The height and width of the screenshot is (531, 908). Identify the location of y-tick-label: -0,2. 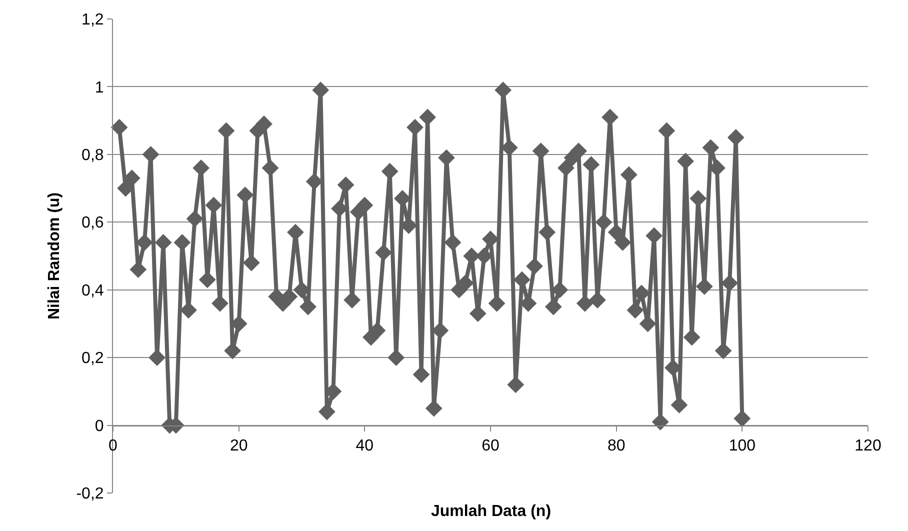
(90, 494).